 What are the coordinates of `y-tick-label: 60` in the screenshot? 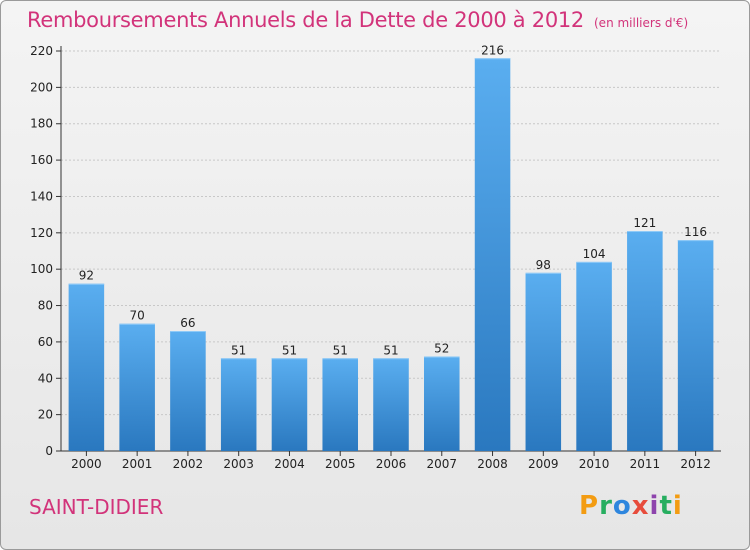 It's located at (45, 342).